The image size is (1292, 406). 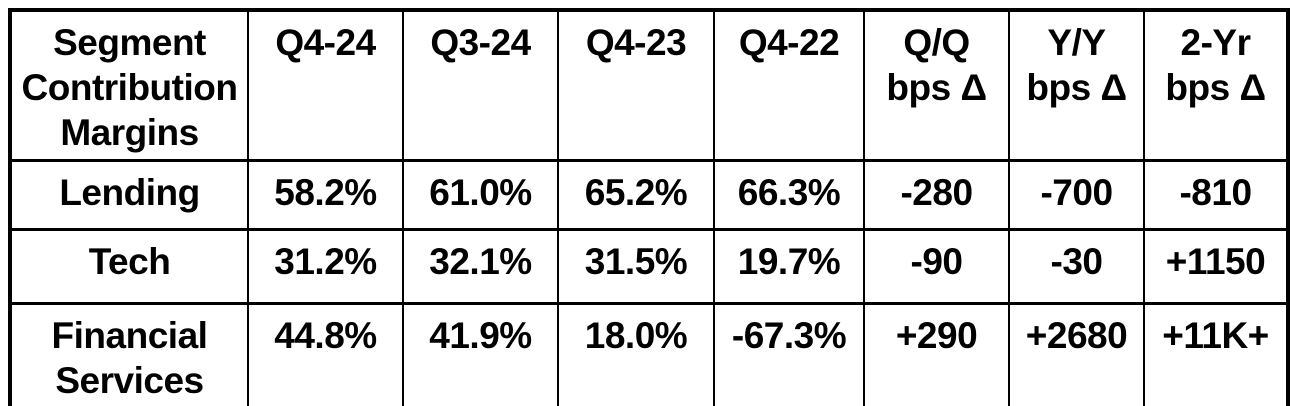 I want to click on cell-finserv-2yr-bps: +11K+, so click(x=1216, y=354).